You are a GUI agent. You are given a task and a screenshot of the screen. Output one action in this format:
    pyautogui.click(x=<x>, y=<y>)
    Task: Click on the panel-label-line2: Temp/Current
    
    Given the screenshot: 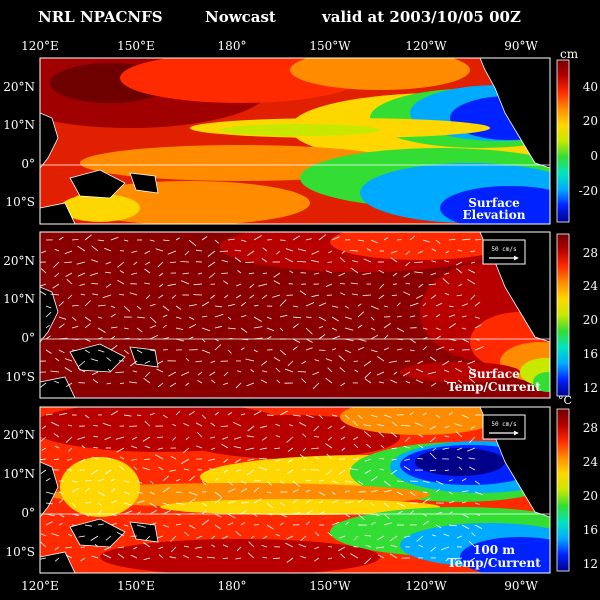 What is the action you would take?
    pyautogui.click(x=494, y=563)
    